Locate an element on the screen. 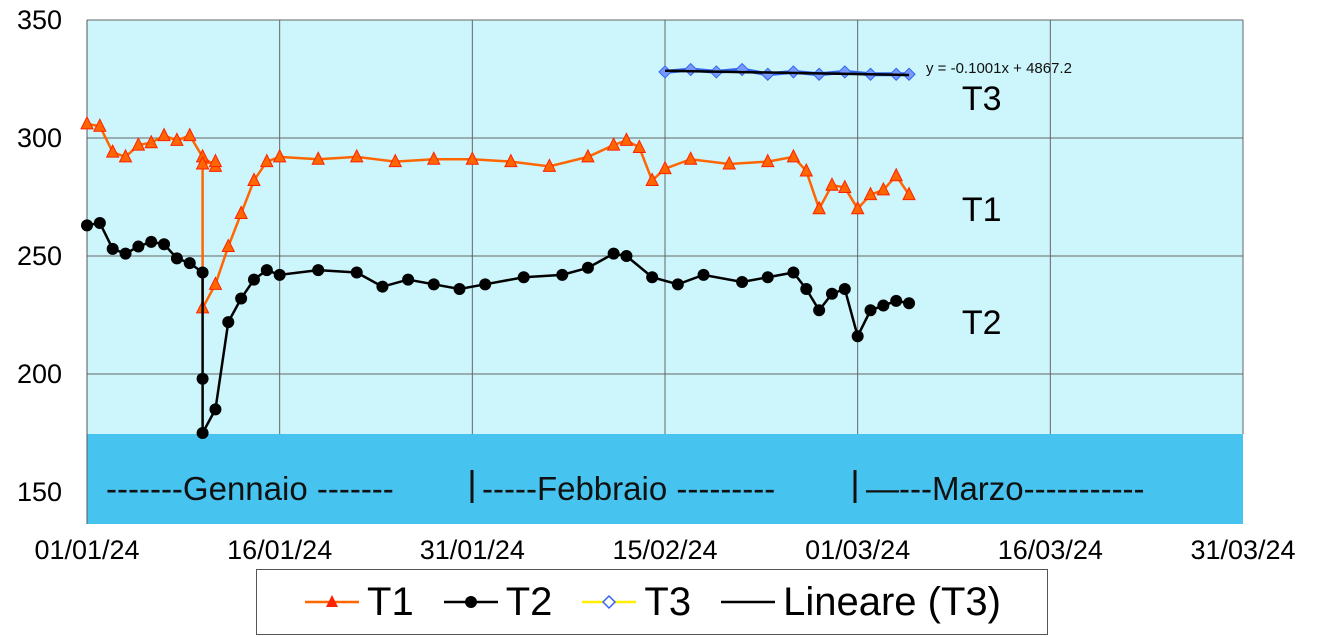 This screenshot has width=1326, height=637. series-lineare-t3 is located at coordinates (787, 73).